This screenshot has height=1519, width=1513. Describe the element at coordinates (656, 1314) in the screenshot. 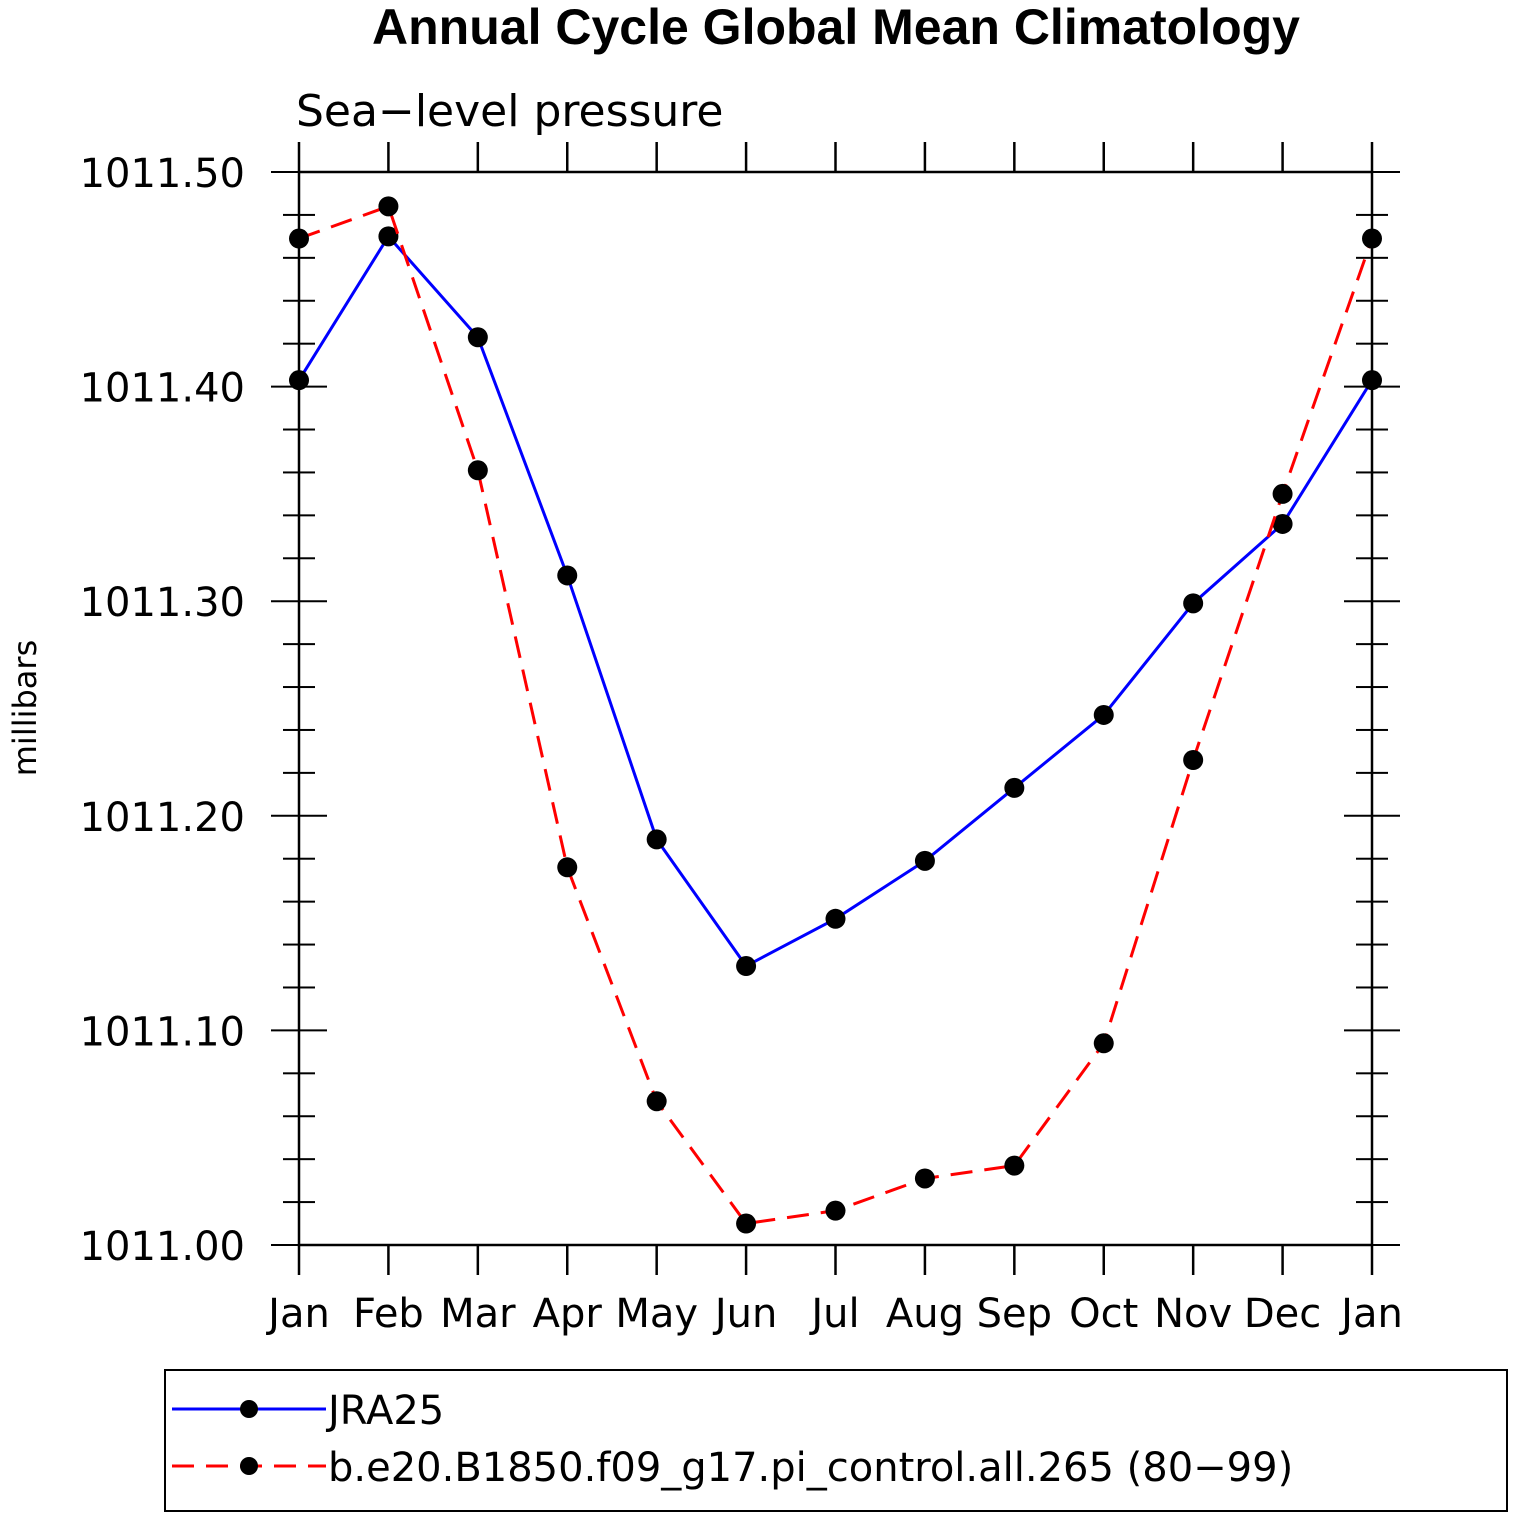

I see `x-tick-label: May` at that location.